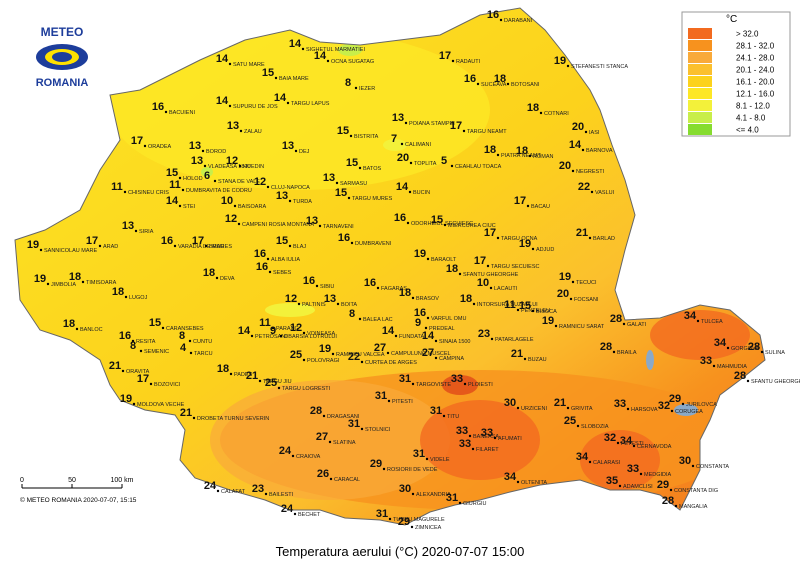 The image size is (800, 568). I want to click on station-name: OCNA SUGATAG, so click(352, 62).